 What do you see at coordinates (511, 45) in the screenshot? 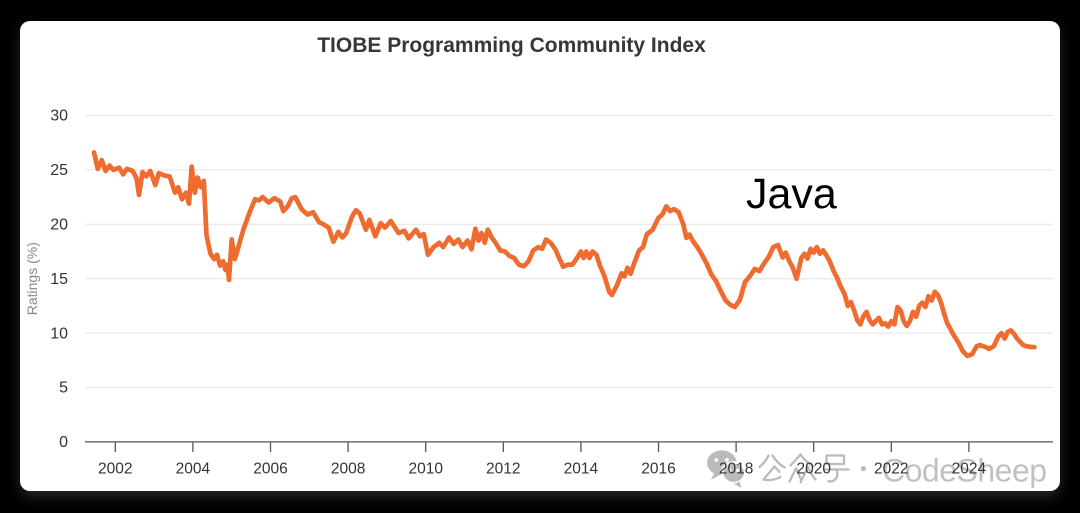
I see `svg-text:TIOBE Programming Community In: TIOBE Programming Community Index` at bounding box center [511, 45].